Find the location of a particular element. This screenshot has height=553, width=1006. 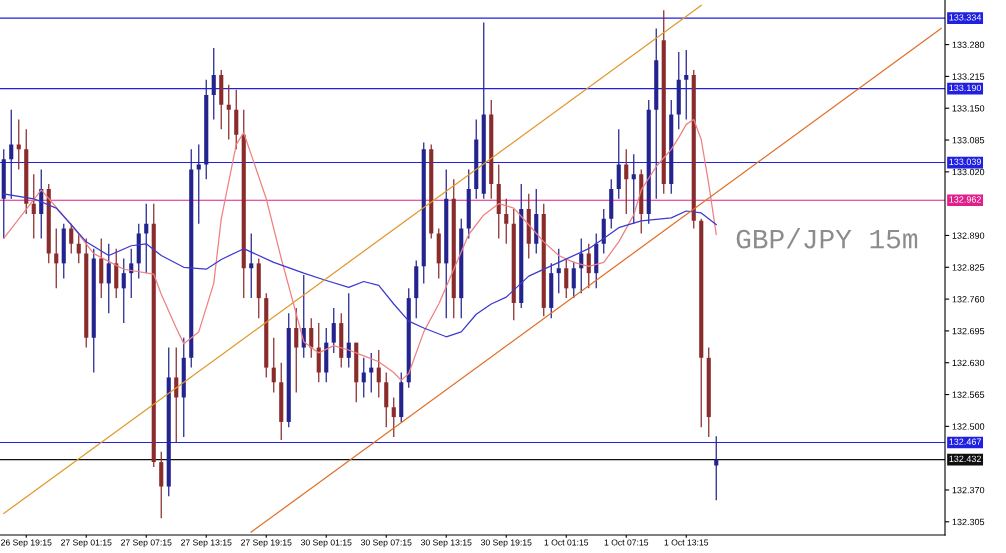

y-tick-label: 132.630 is located at coordinates (968, 363).